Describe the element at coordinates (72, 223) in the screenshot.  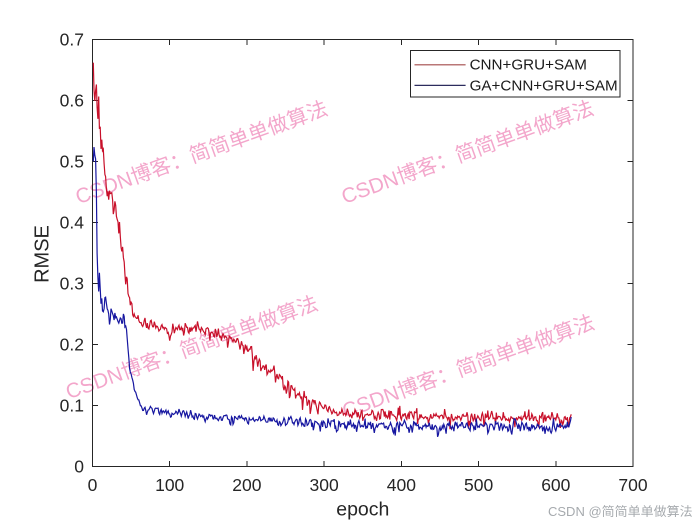
I see `svg-text: 0.4` at that location.